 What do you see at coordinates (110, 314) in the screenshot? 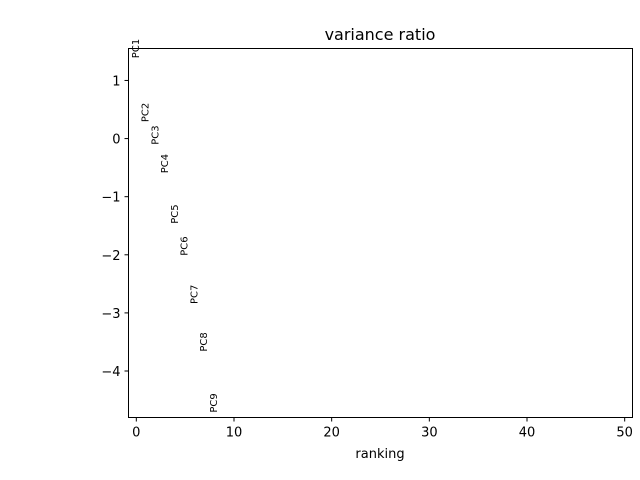
I see `y-tick-label: −3` at bounding box center [110, 314].